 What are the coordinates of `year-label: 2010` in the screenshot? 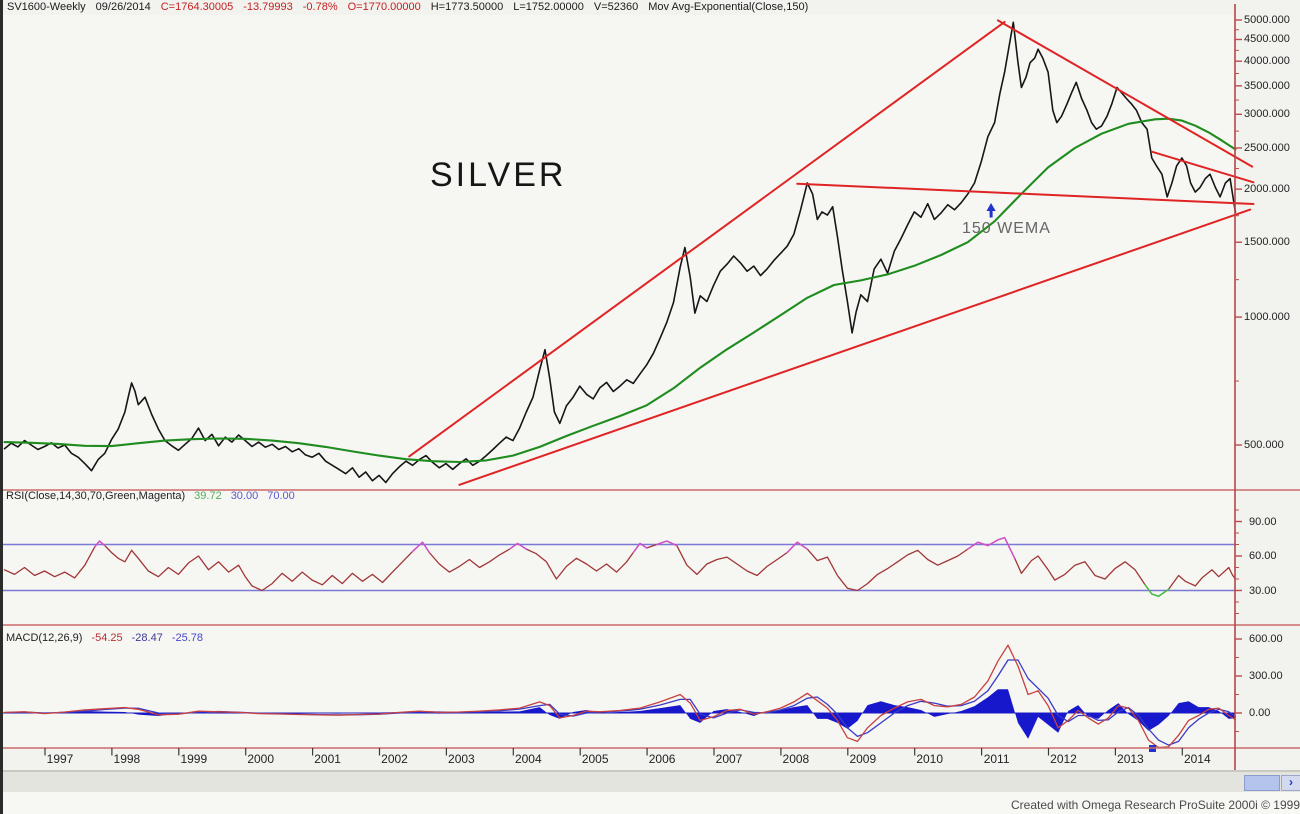 It's located at (930, 759).